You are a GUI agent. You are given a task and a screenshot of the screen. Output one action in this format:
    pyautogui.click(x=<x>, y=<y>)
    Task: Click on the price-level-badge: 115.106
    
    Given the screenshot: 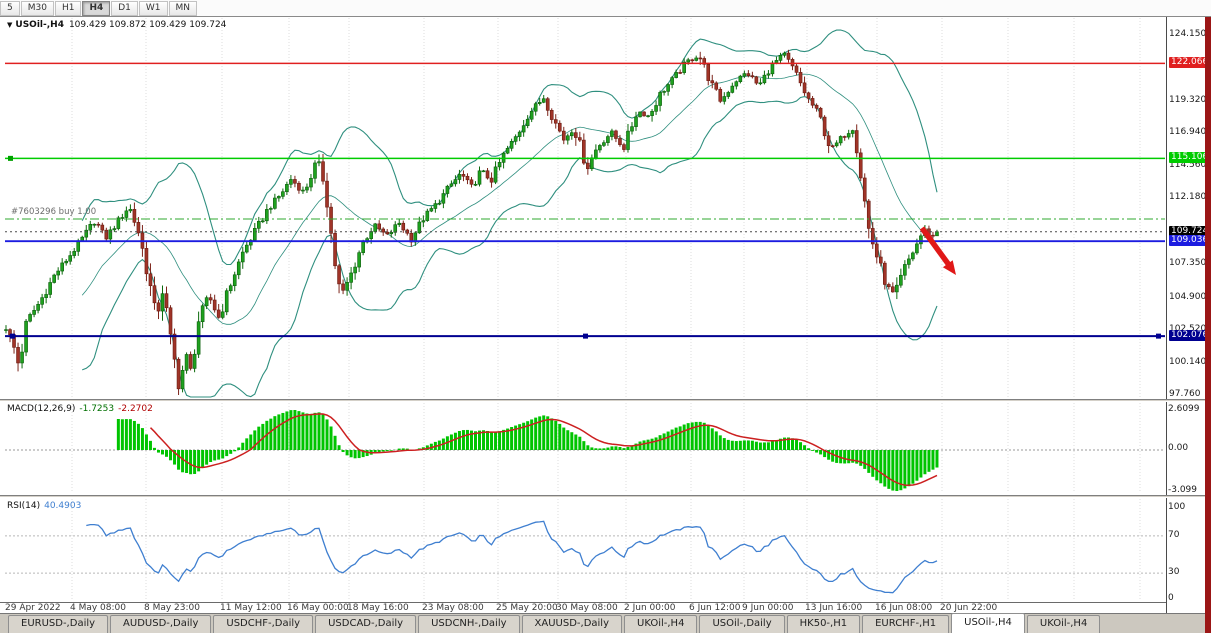 What is the action you would take?
    pyautogui.click(x=1190, y=158)
    